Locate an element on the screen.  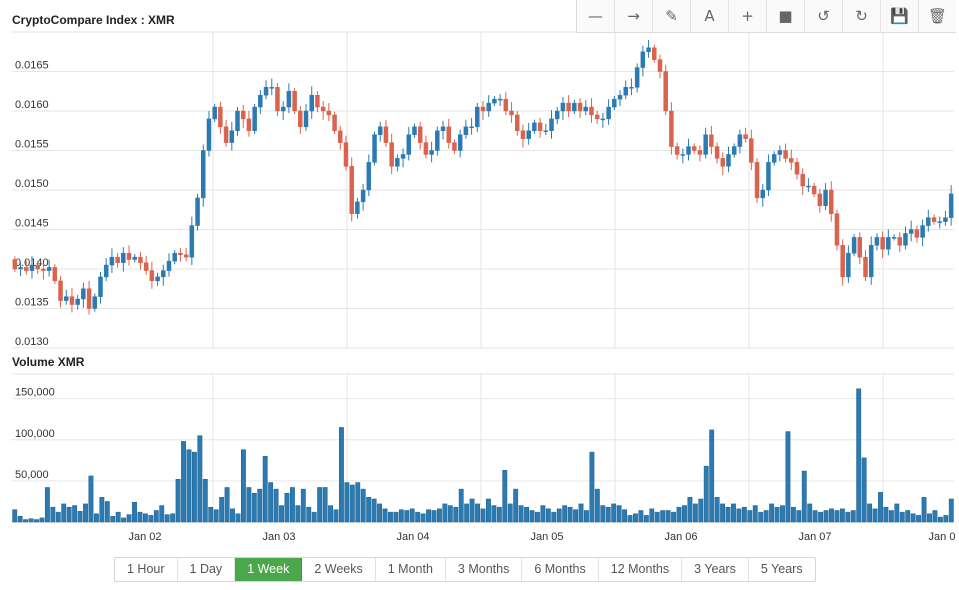
x-tick-label: Jan 05 is located at coordinates (546, 537).